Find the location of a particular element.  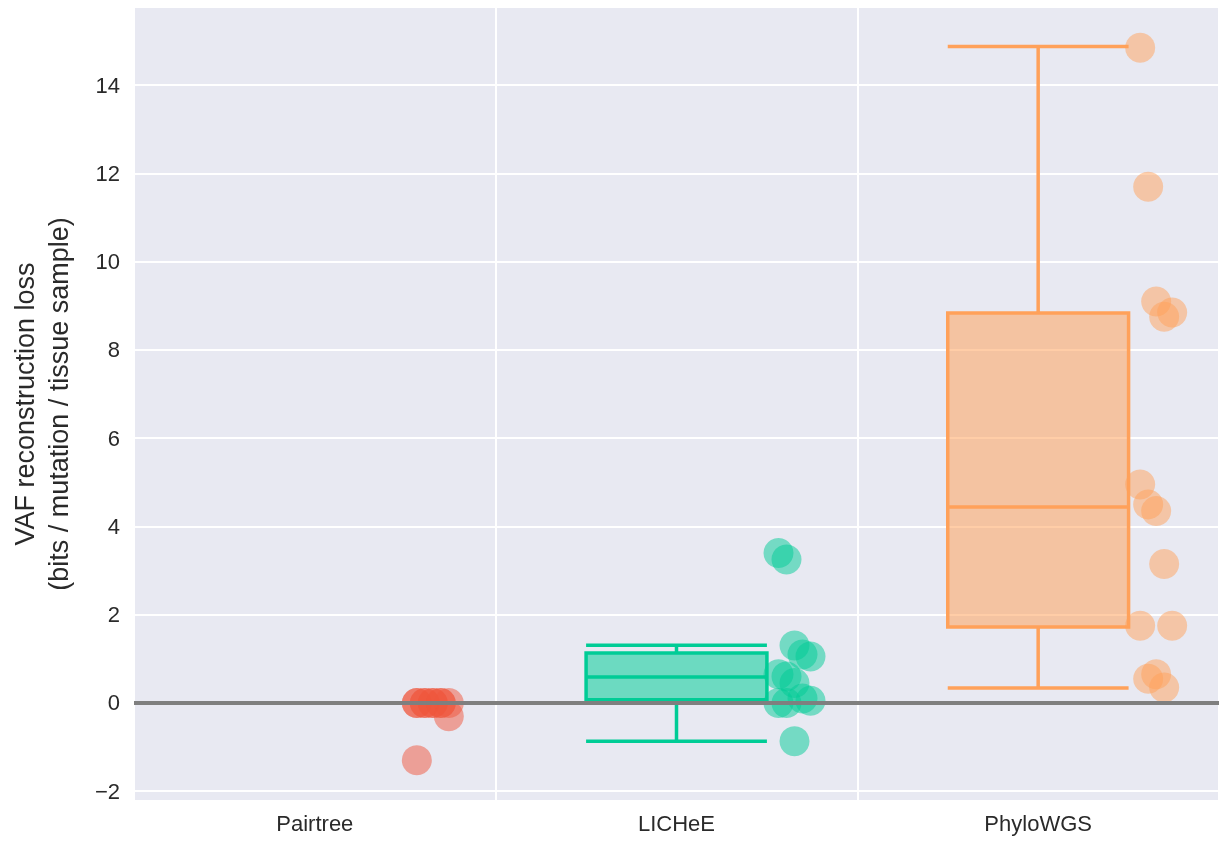

y-tick-label: 10 is located at coordinates (107, 262).